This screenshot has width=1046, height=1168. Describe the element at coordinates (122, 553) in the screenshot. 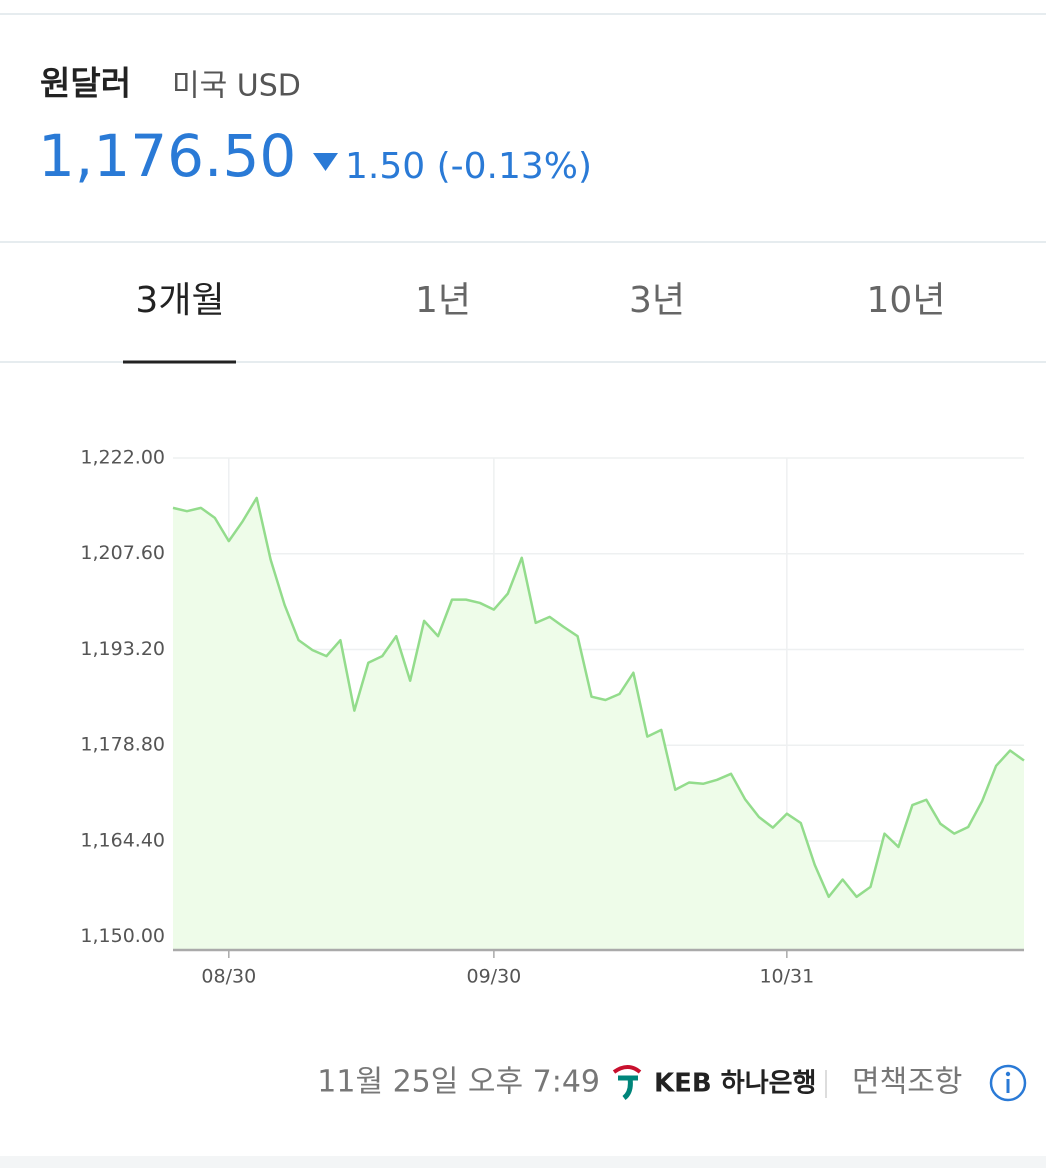

I see `y-tick-label: 1,207.60` at that location.